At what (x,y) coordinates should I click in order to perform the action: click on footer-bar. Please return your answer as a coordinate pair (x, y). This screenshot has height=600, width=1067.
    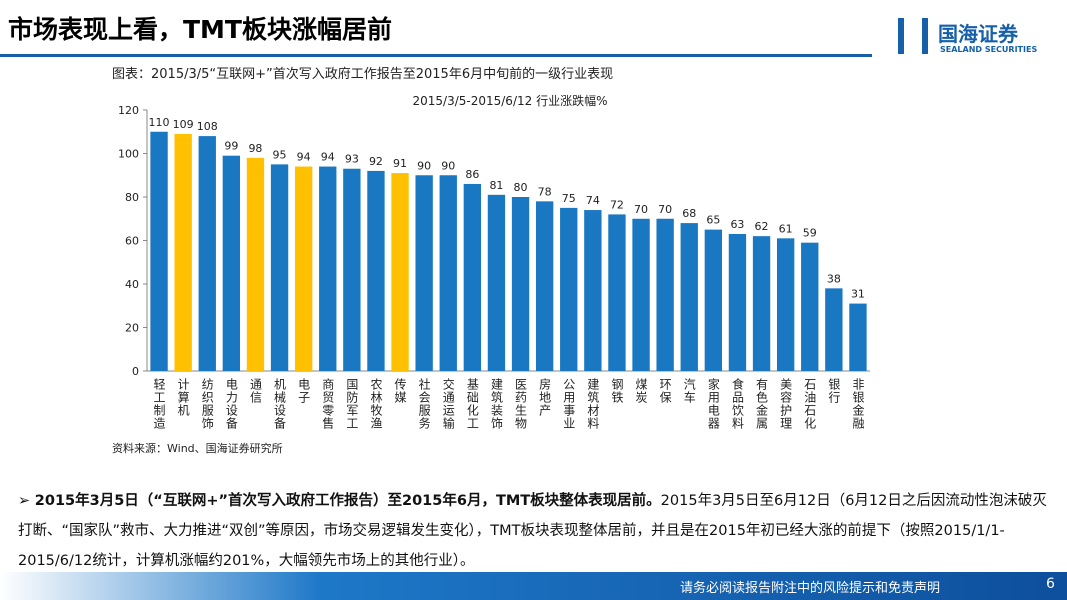
    Looking at the image, I should click on (533, 586).